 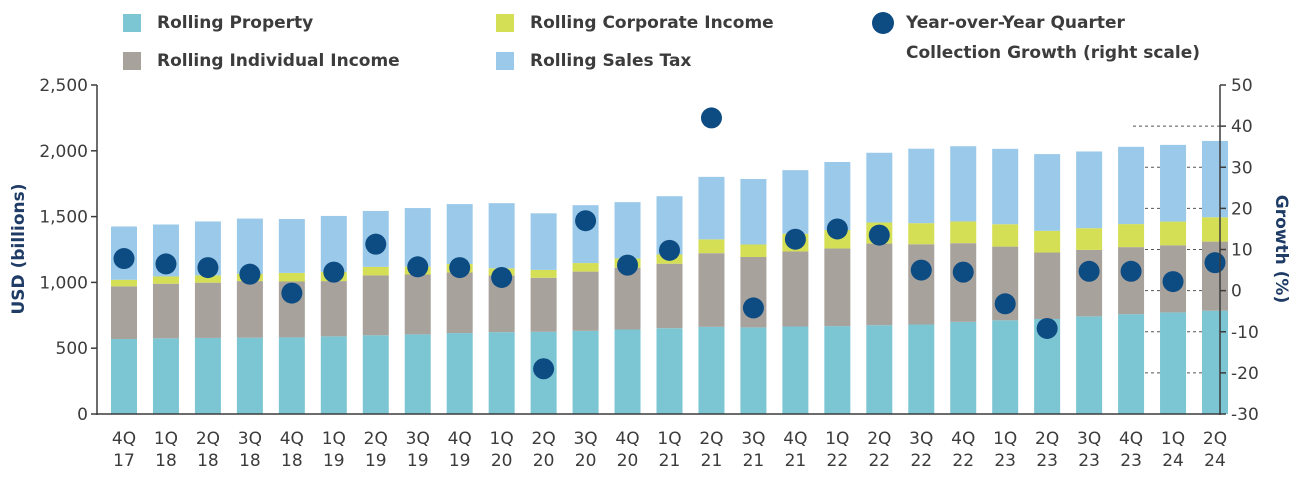 What do you see at coordinates (754, 461) in the screenshot?
I see `x-tick-label: 21` at bounding box center [754, 461].